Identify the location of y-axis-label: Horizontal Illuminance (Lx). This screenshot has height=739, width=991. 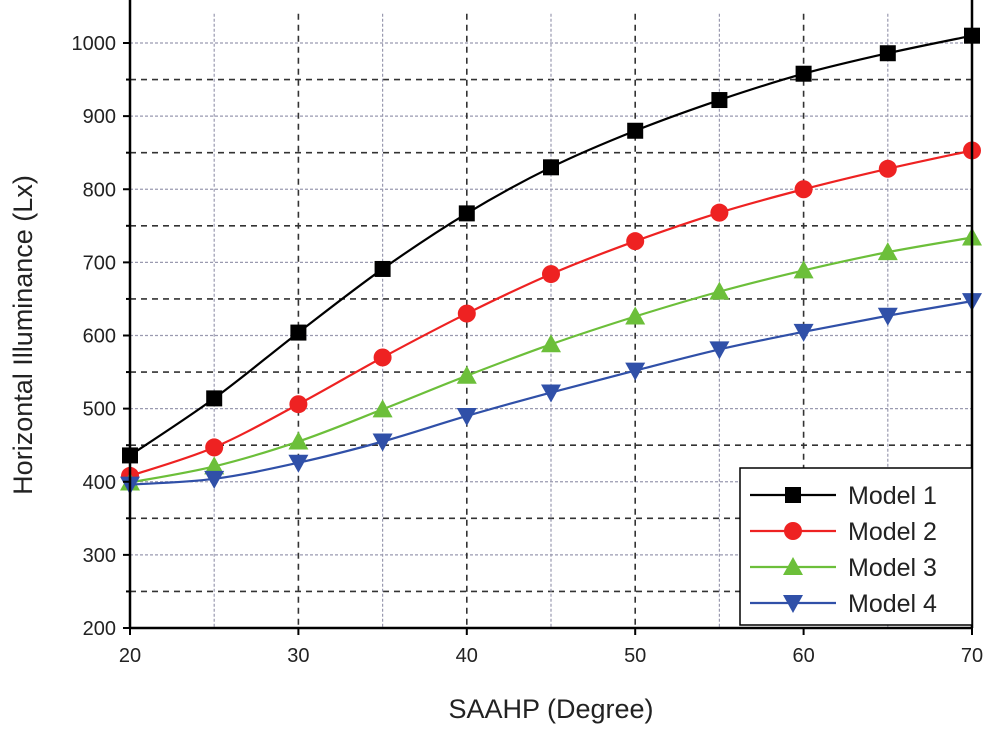
(23, 335).